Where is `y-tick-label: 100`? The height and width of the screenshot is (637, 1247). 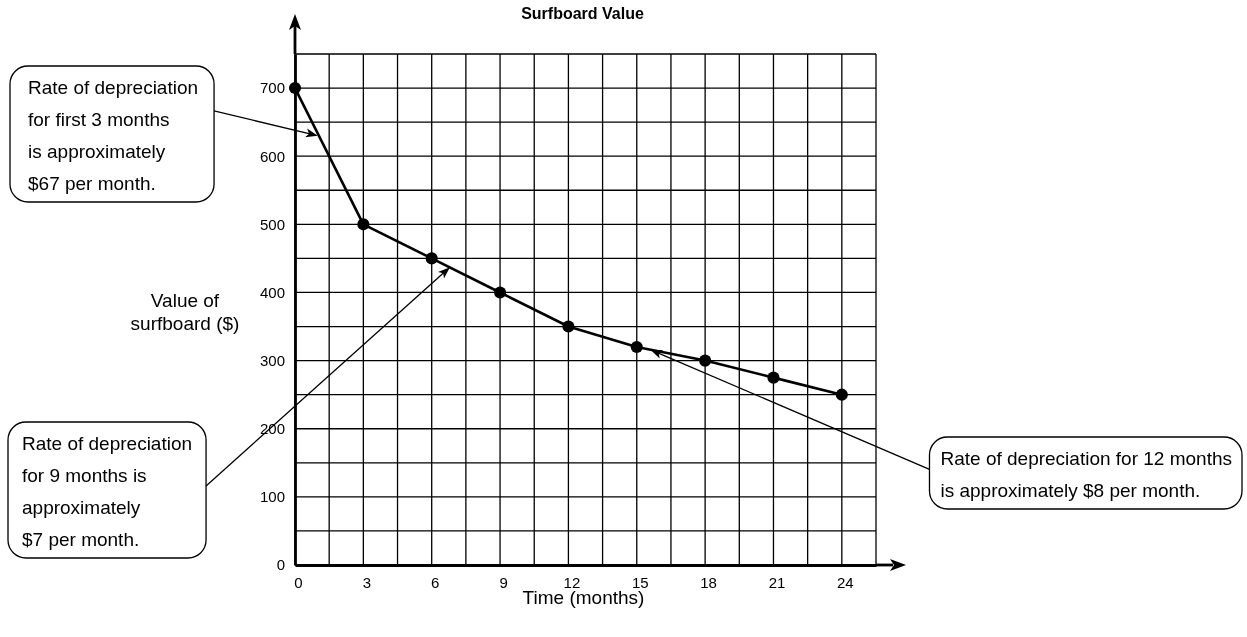 y-tick-label: 100 is located at coordinates (272, 497).